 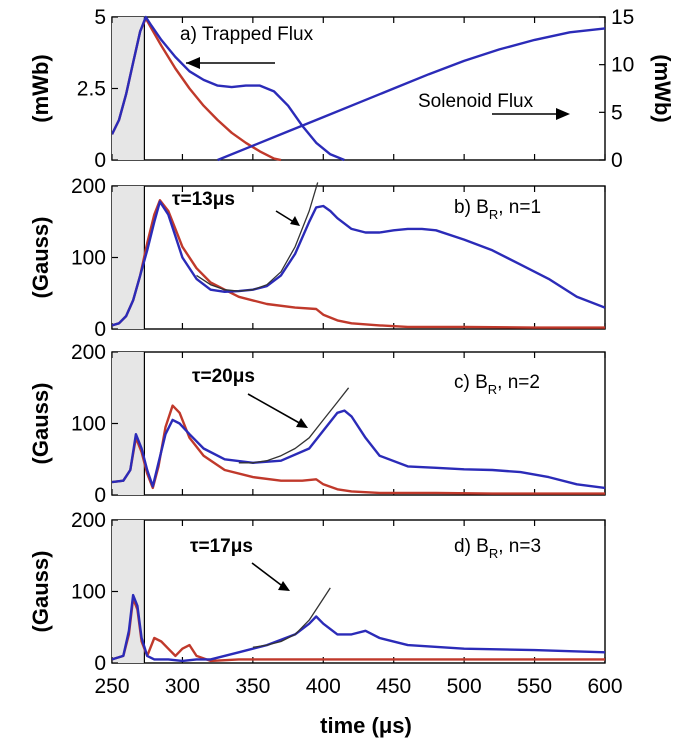 What do you see at coordinates (247, 34) in the screenshot?
I see `panel-a-label: a) Trapped Flux` at bounding box center [247, 34].